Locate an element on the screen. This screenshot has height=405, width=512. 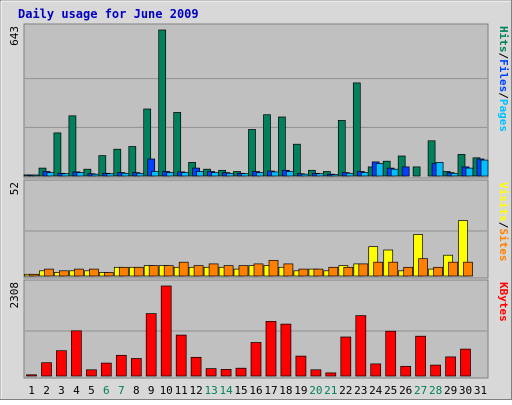
day-label-15: 15 is located at coordinates (240, 390).